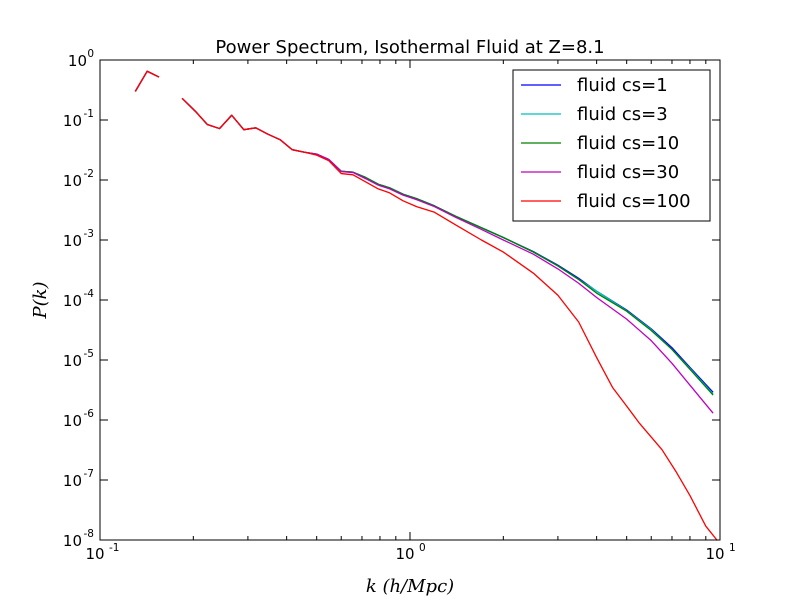  I want to click on y-tick-exponent: -8, so click(89, 534).